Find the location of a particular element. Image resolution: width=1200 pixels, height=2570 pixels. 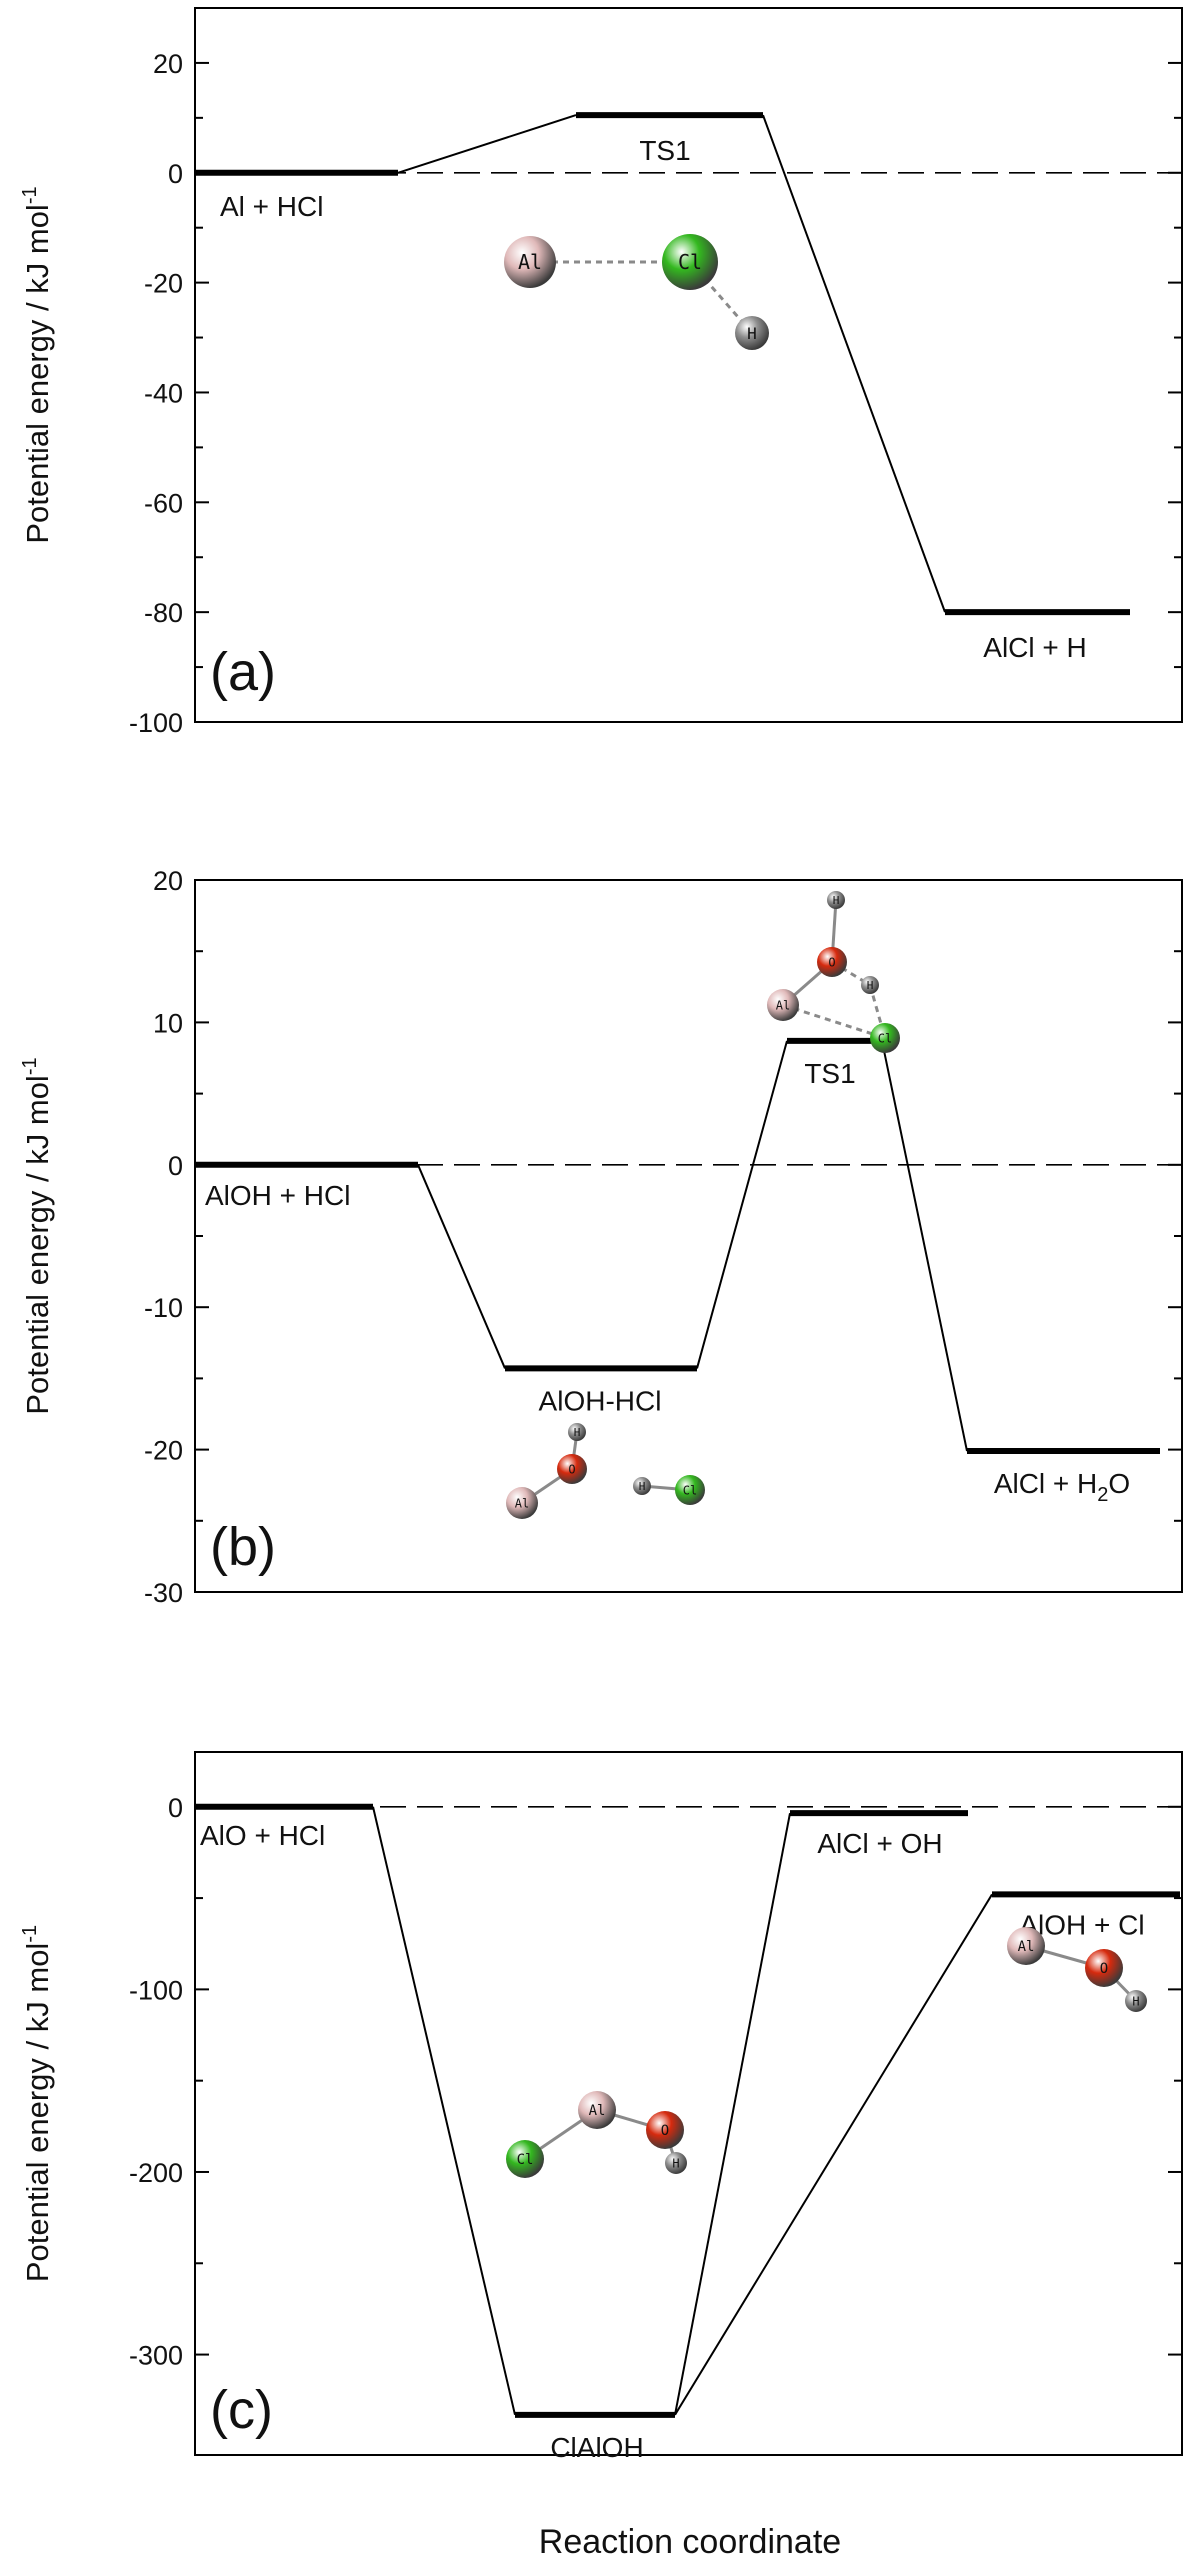

y-tick-label: -40 is located at coordinates (163, 393).